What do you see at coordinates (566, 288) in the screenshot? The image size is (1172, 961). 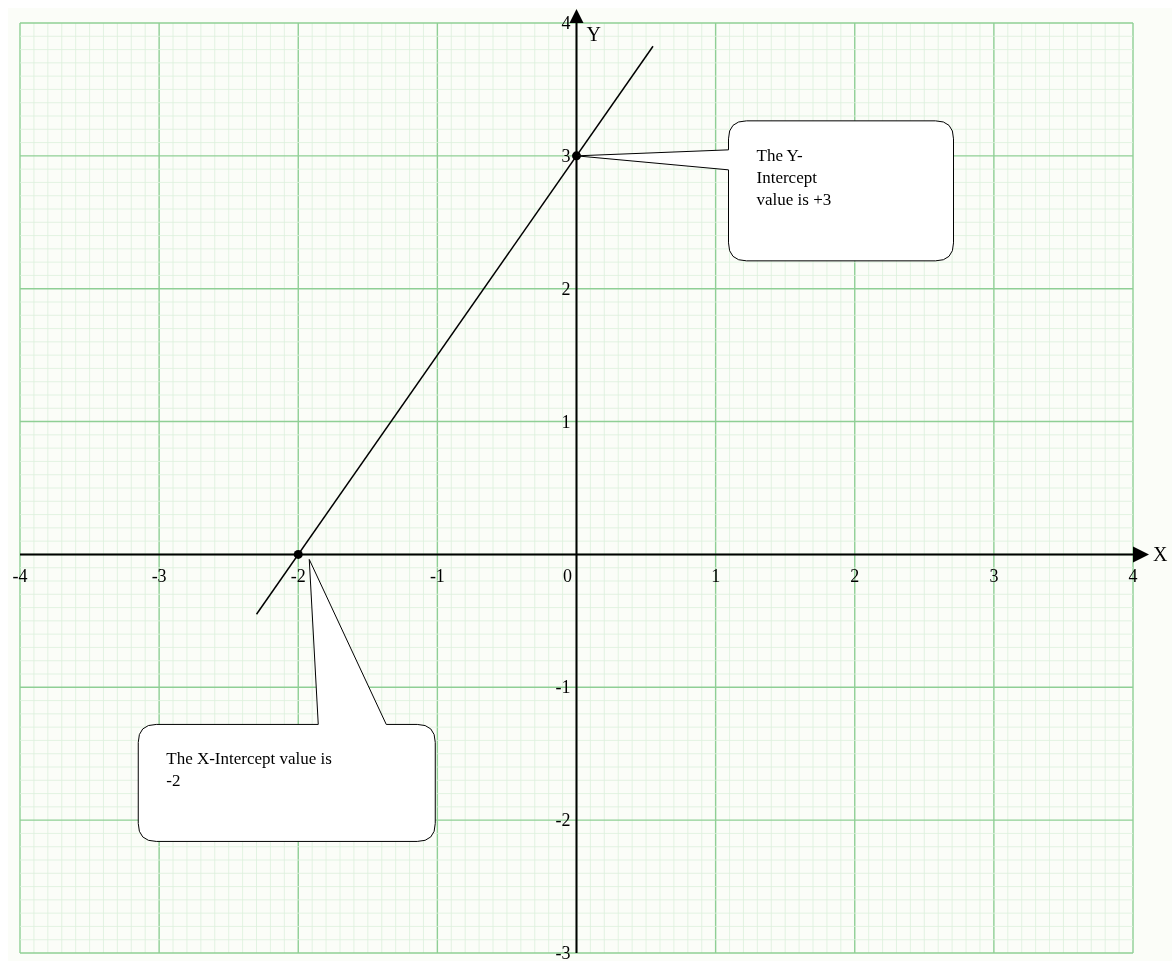 I see `y-tick-label: 2` at bounding box center [566, 288].